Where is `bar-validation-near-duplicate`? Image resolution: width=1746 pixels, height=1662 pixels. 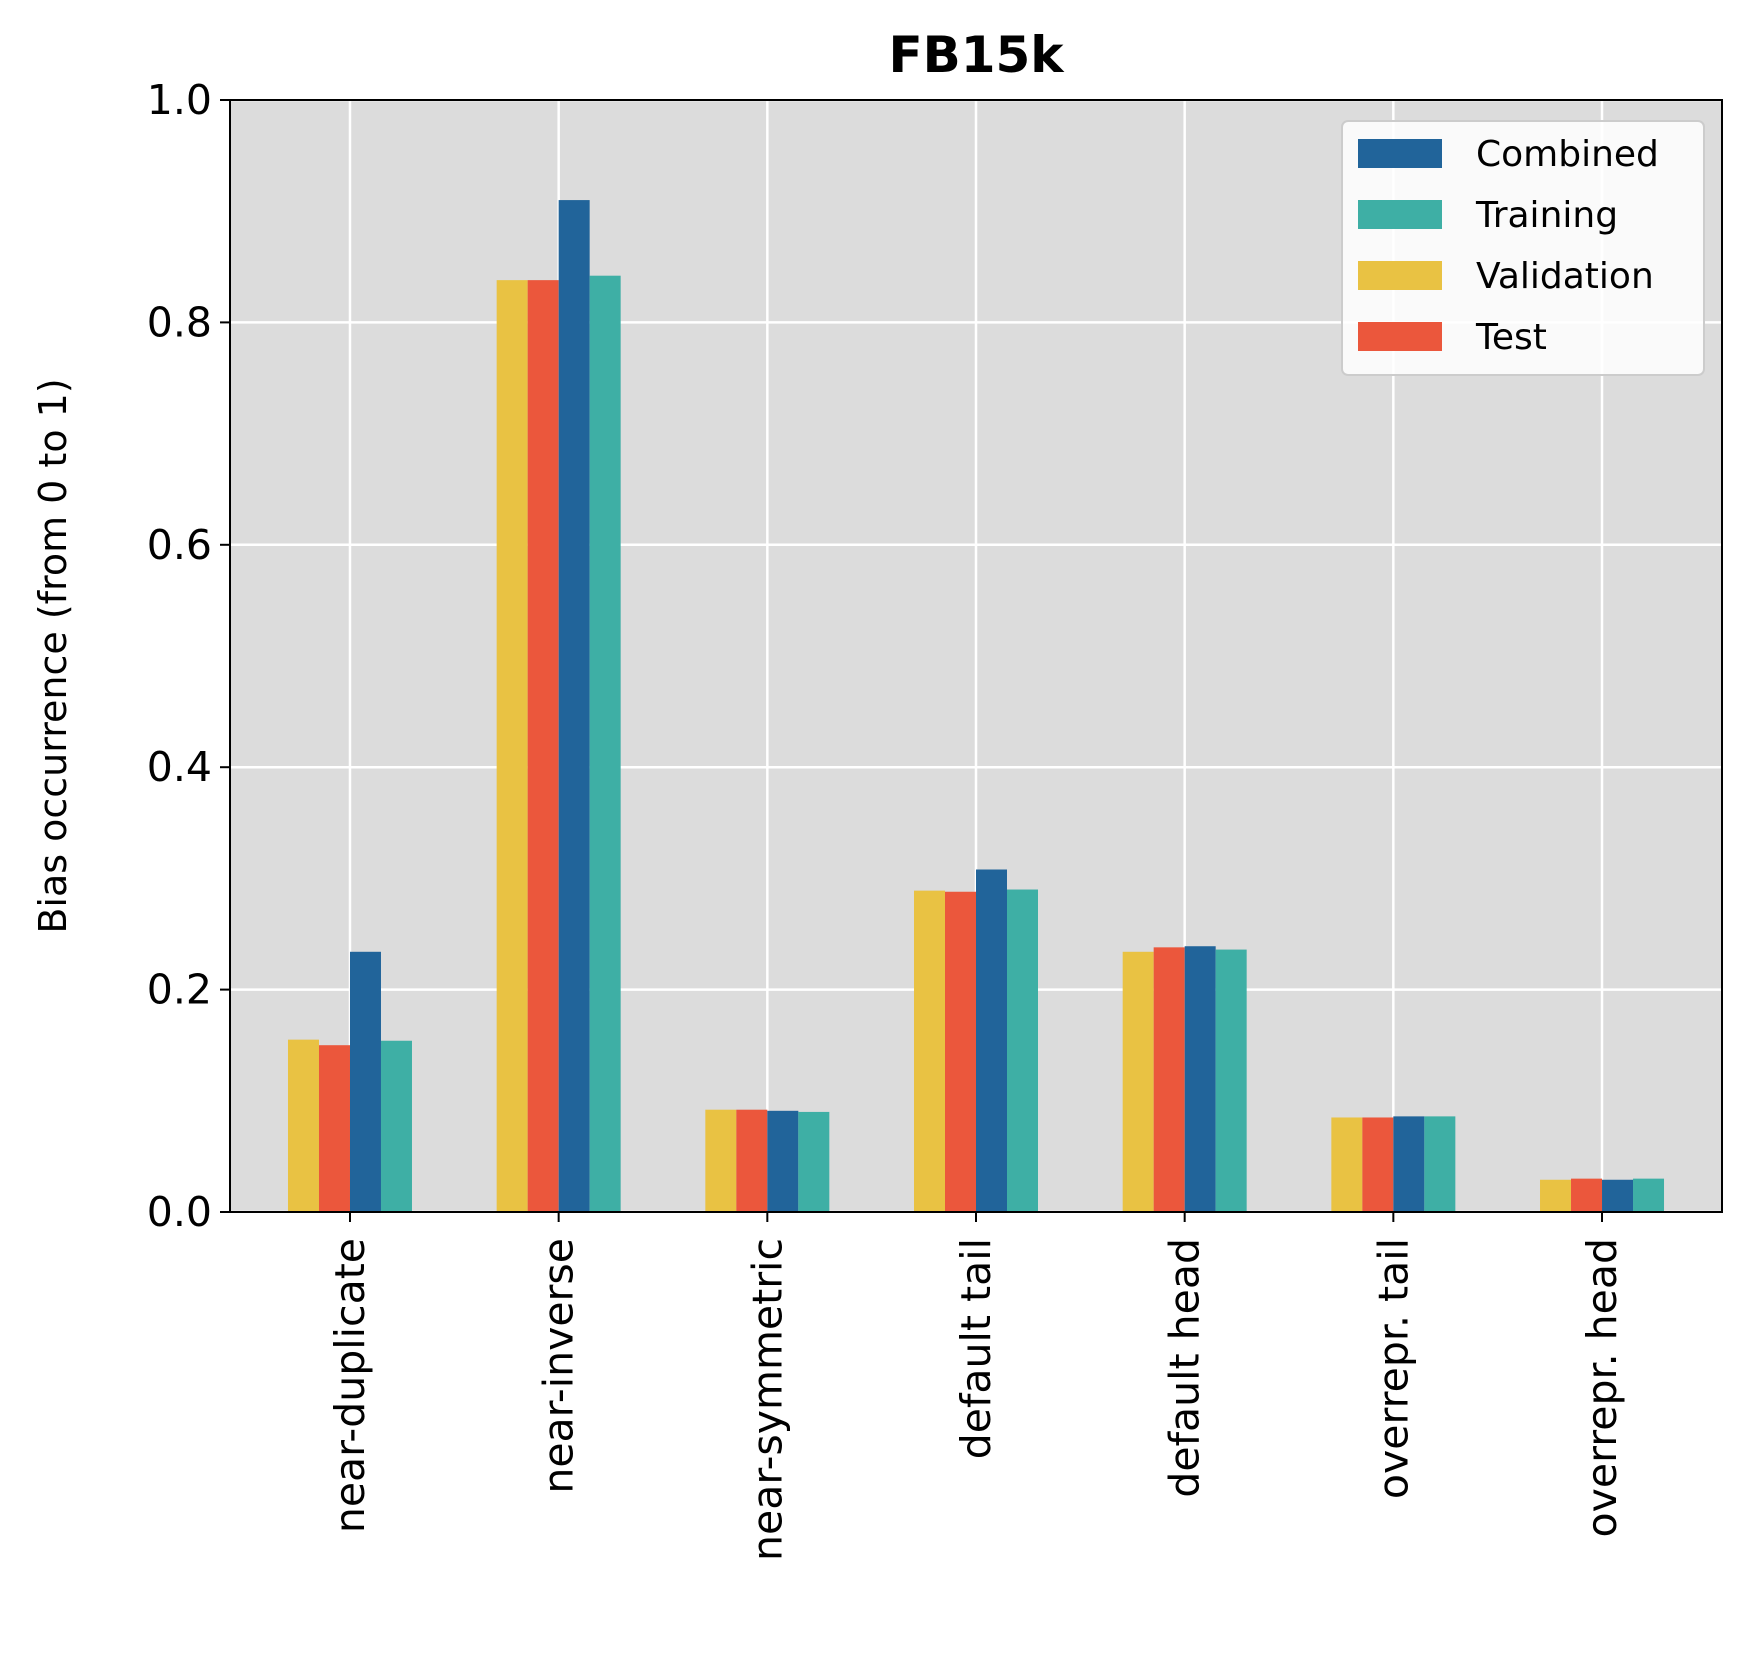 bar-validation-near-duplicate is located at coordinates (303, 1125).